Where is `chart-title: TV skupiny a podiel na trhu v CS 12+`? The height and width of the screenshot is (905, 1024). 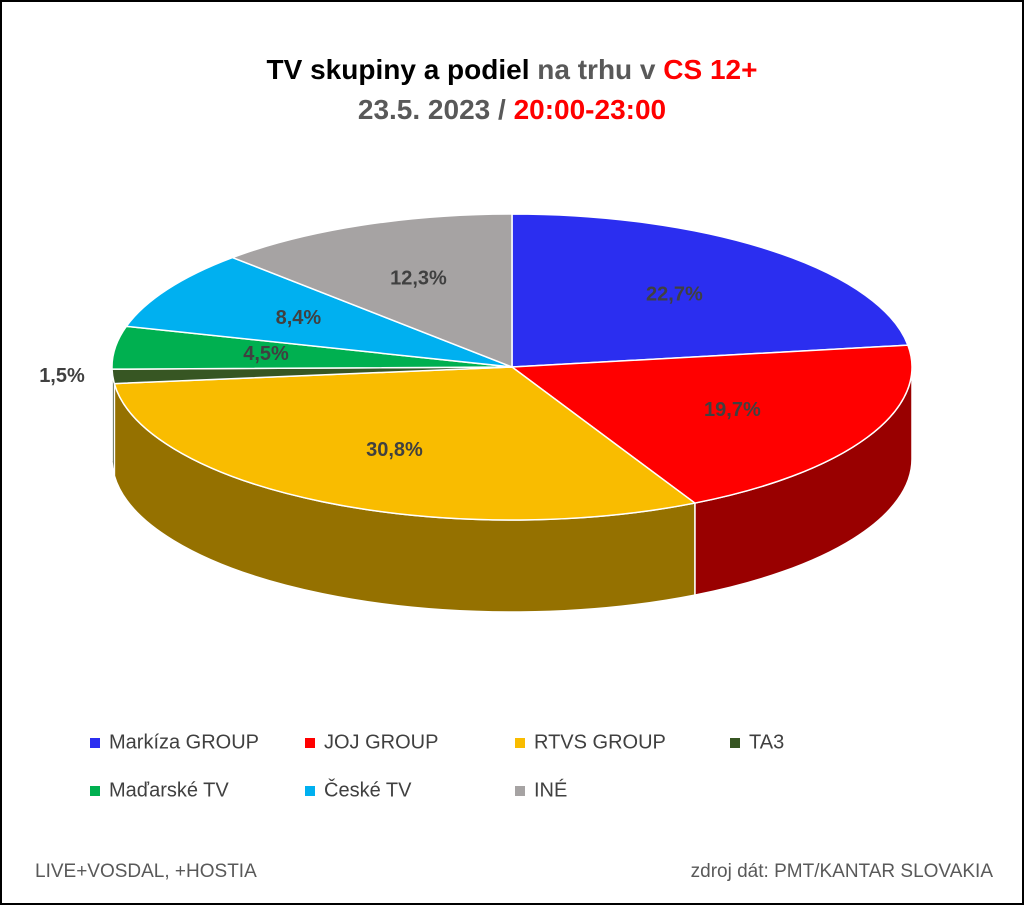
chart-title: TV skupiny a podiel na trhu v CS 12+ is located at coordinates (512, 69).